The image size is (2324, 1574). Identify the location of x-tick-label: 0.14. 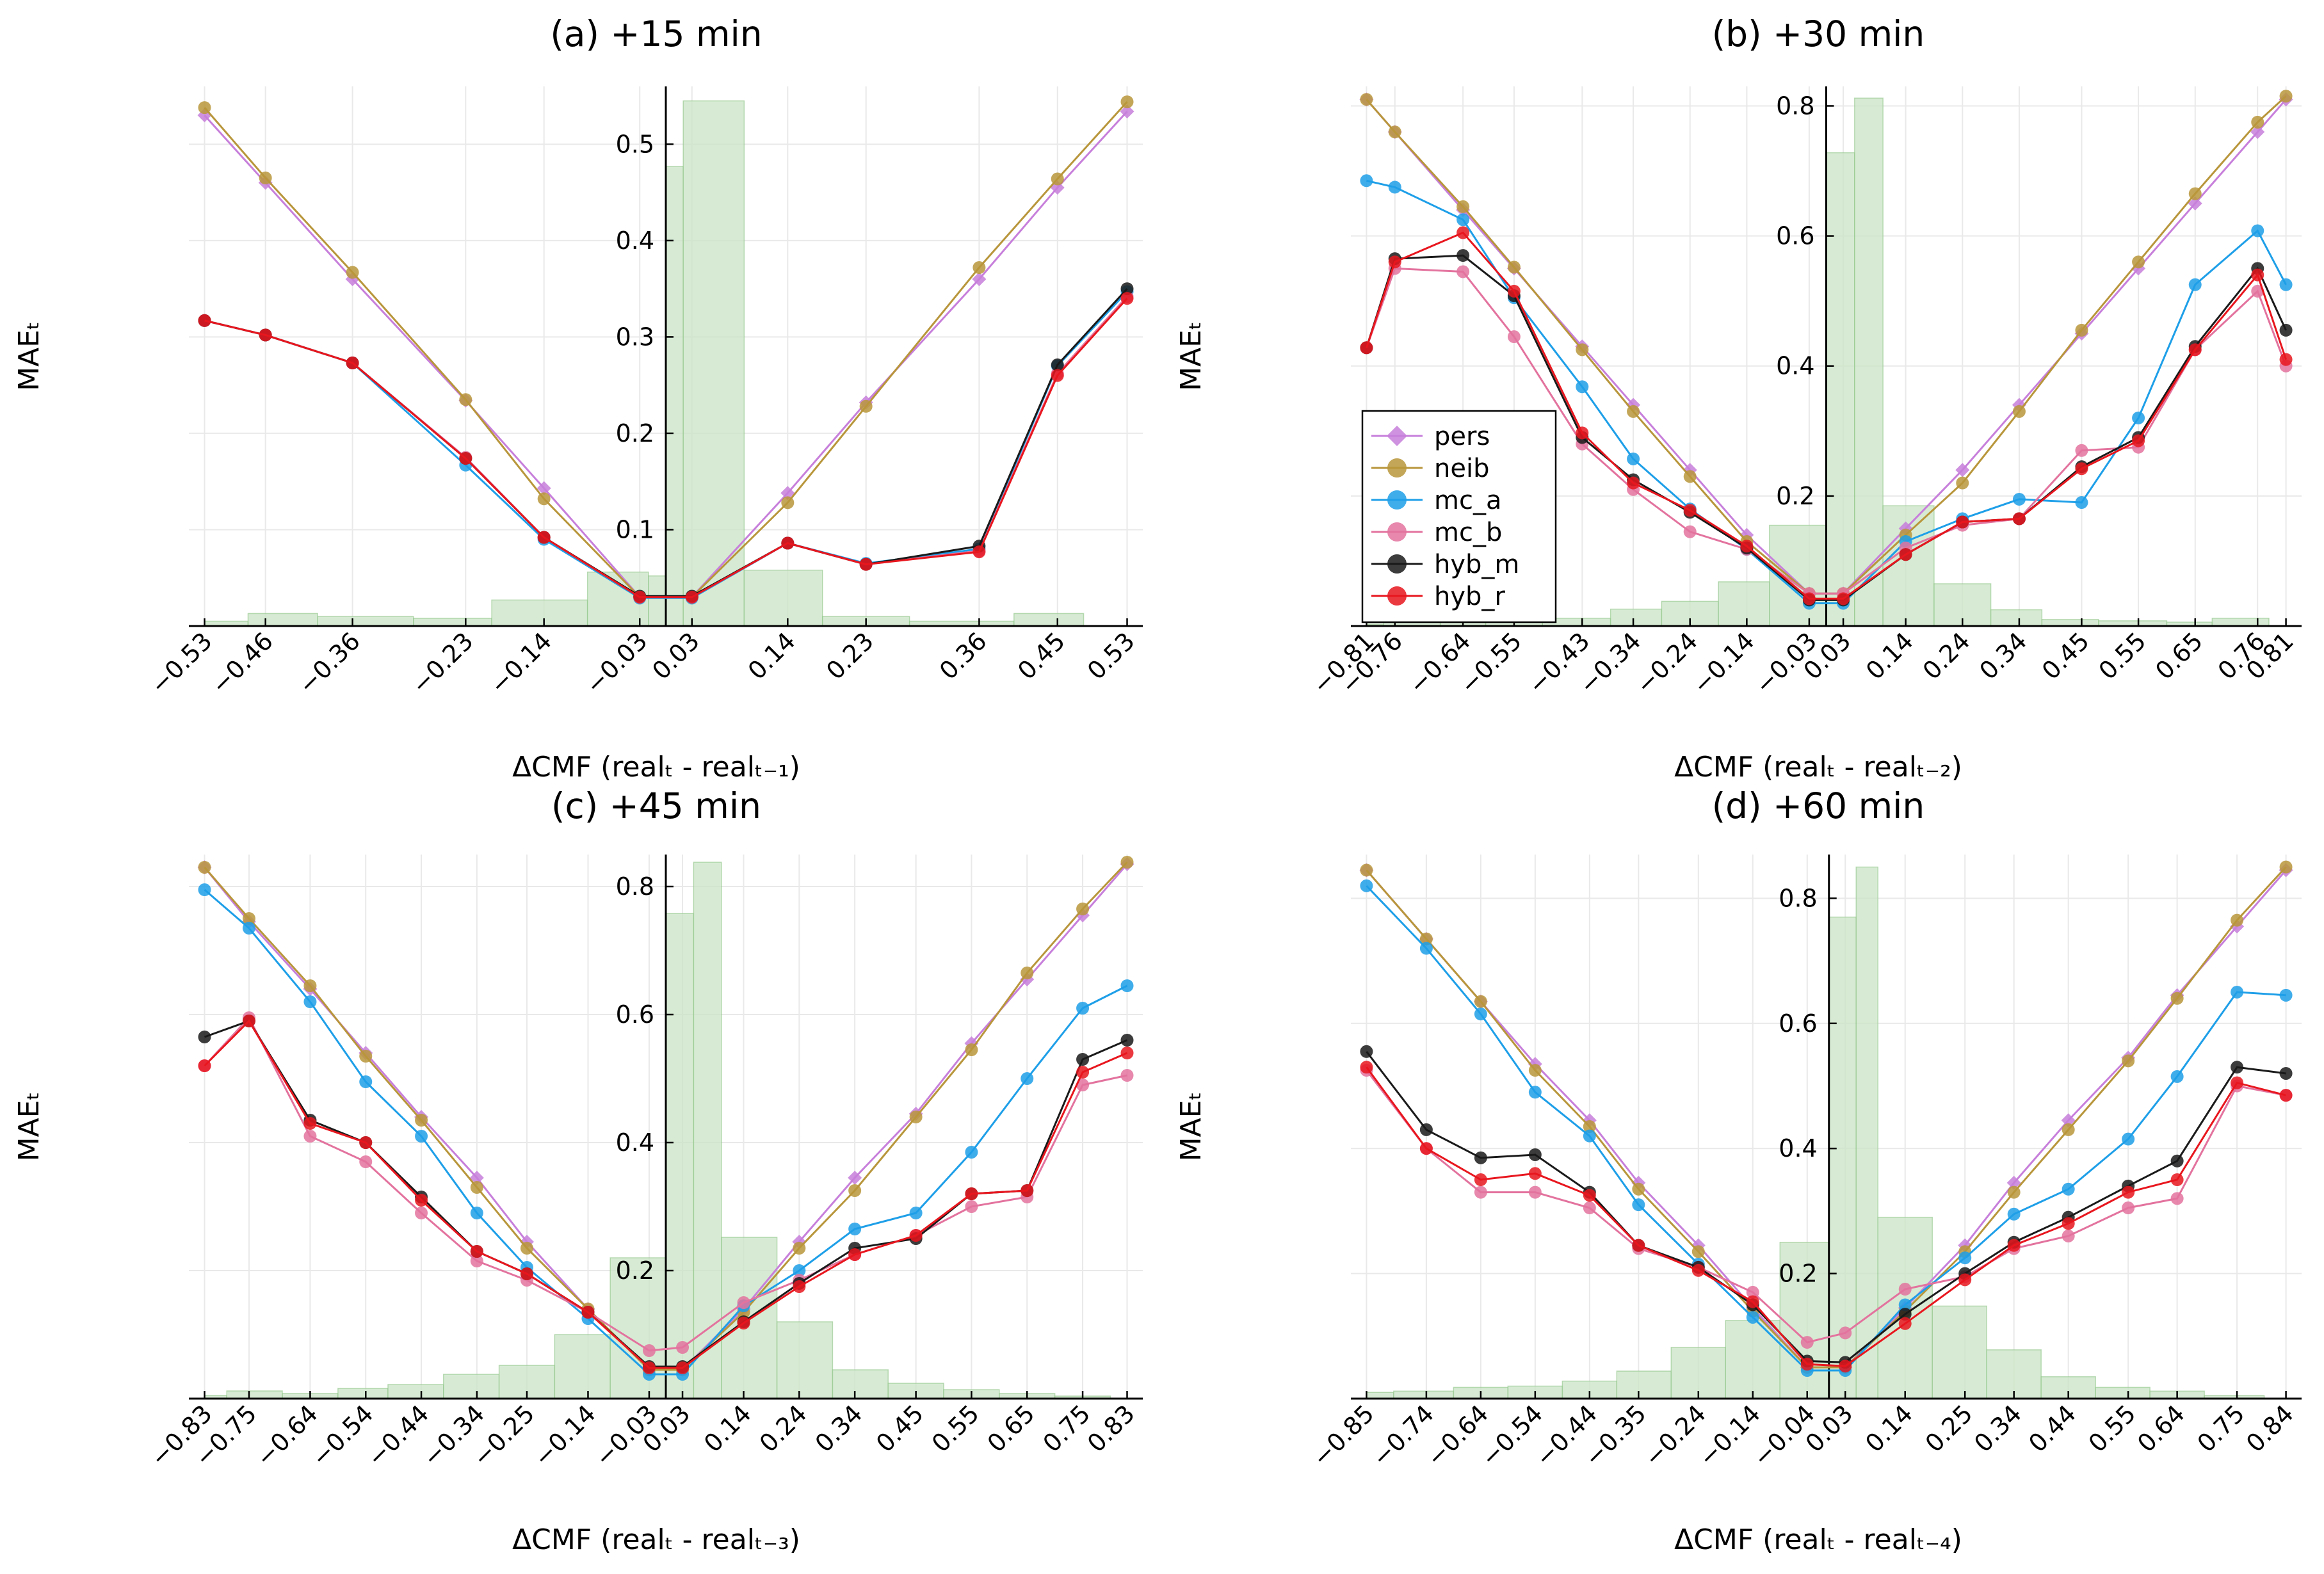
(727, 1428).